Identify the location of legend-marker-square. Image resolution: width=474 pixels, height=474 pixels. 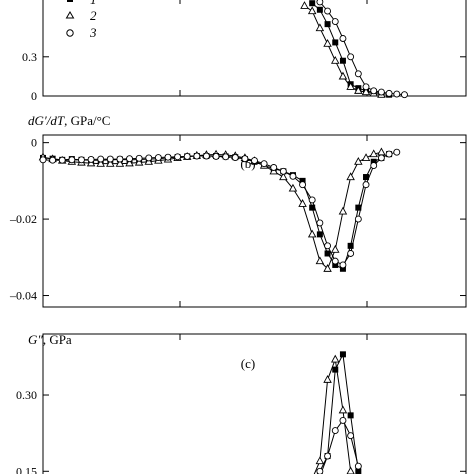
(70, 1).